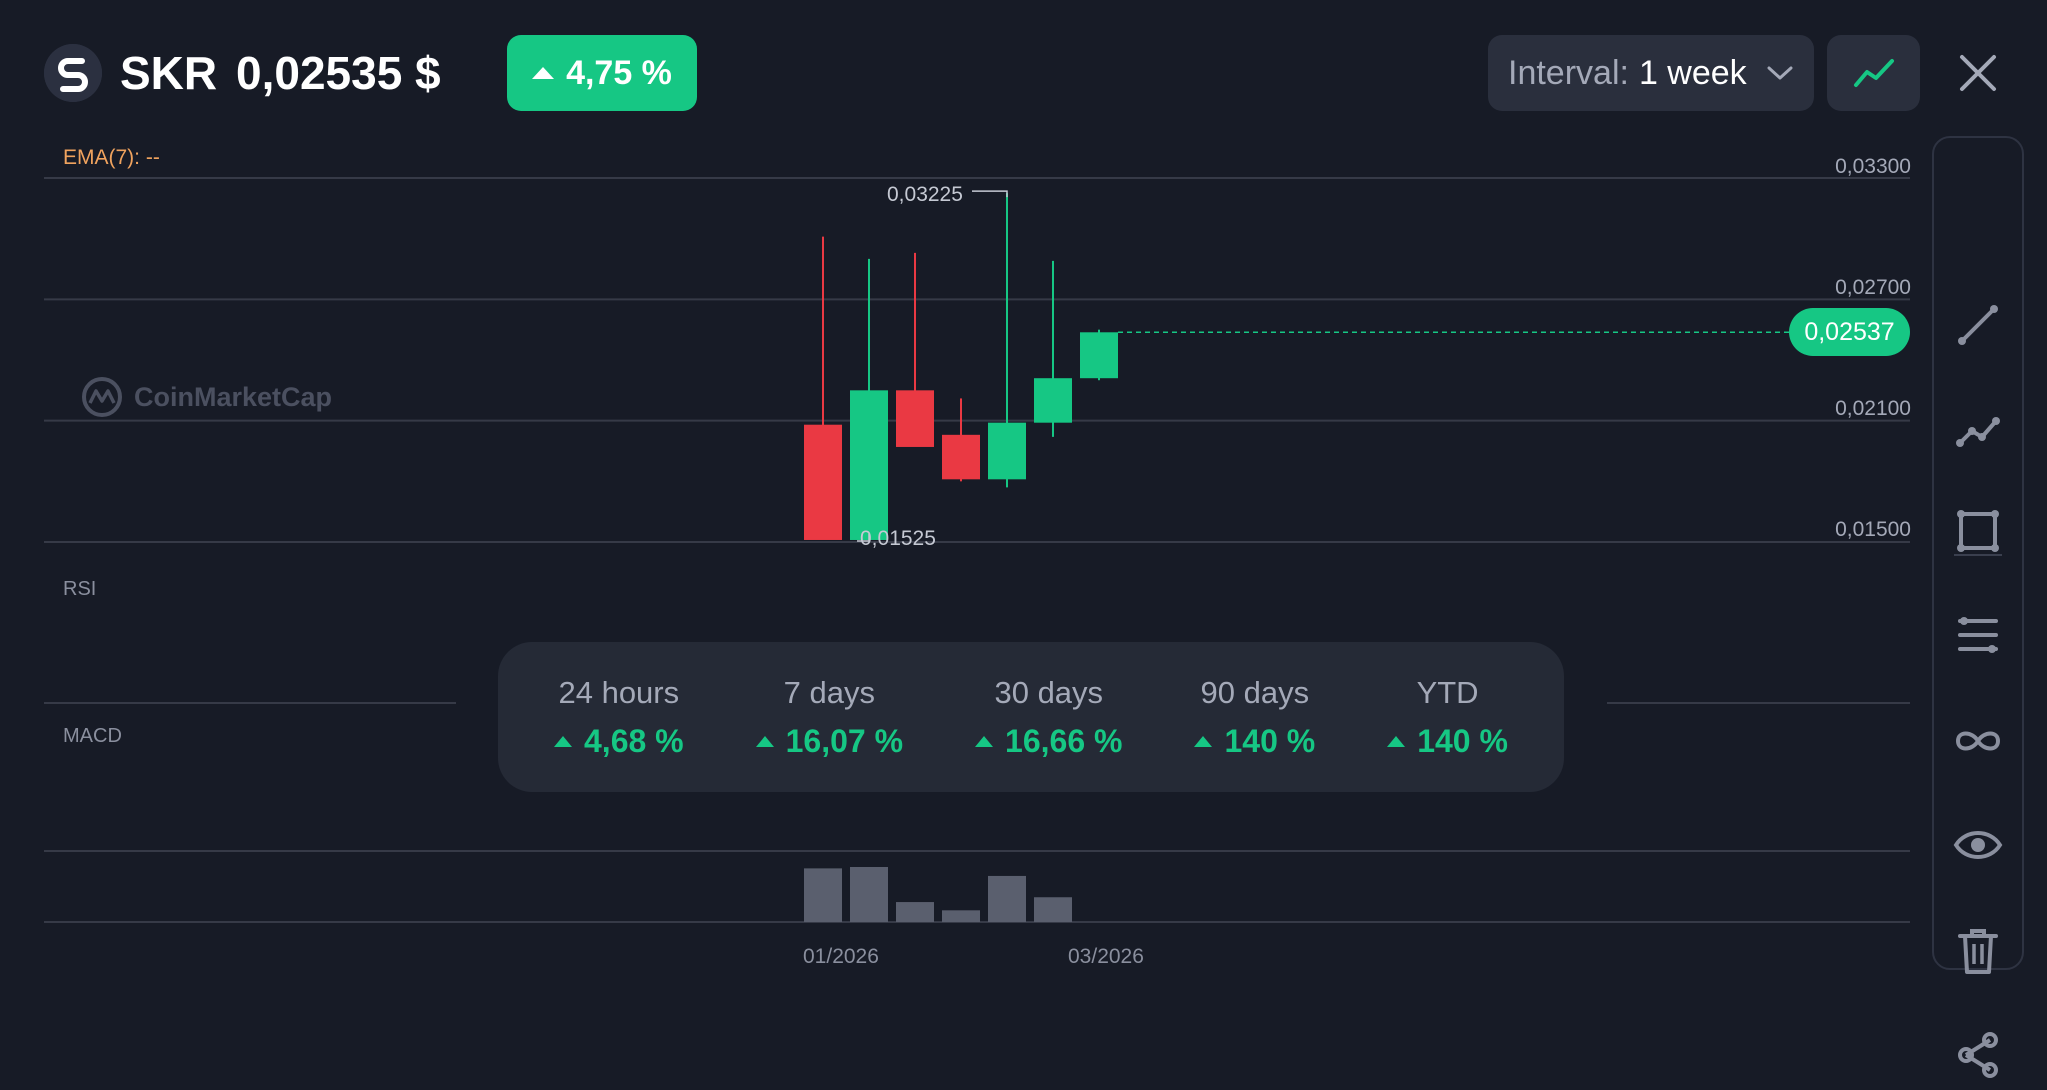 The height and width of the screenshot is (1090, 2047). I want to click on y-tick-label: 0,02700, so click(1873, 287).